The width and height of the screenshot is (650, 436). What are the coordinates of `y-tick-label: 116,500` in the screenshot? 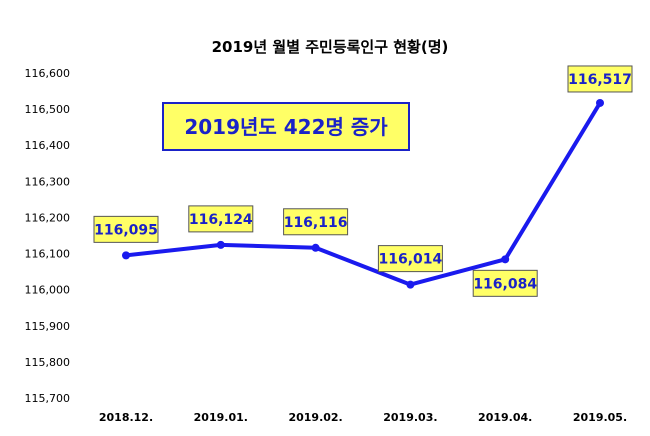 It's located at (48, 109).